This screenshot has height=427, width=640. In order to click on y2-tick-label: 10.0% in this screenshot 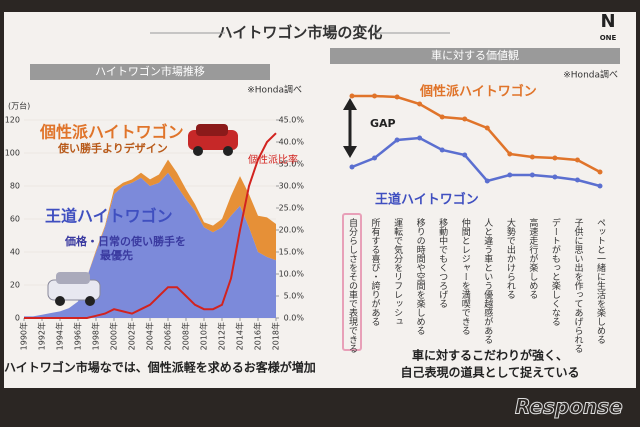, I will do `click(292, 274)`.